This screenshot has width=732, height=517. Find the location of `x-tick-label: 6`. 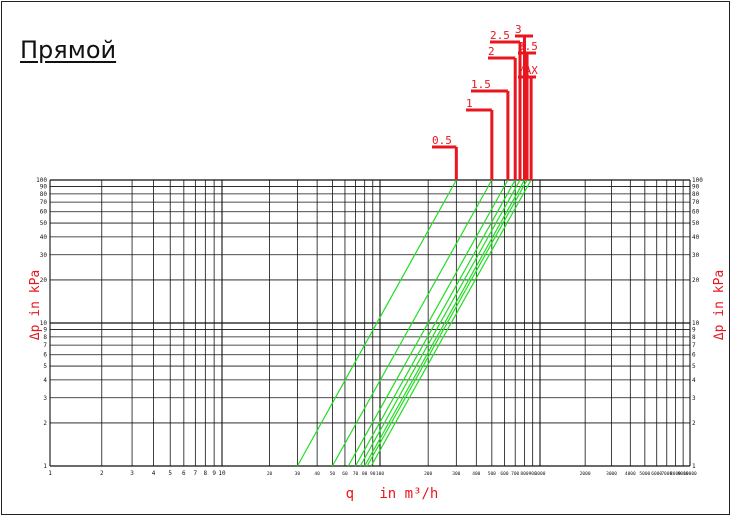

x-tick-label: 6 is located at coordinates (184, 473).